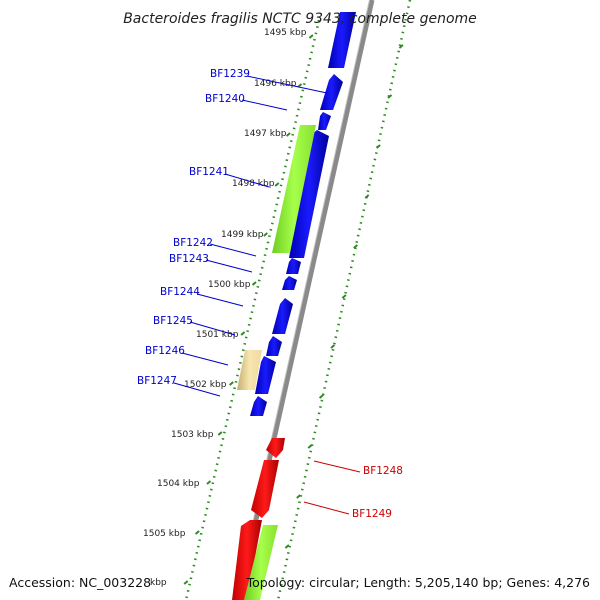  What do you see at coordinates (189, 259) in the screenshot?
I see `gene-label-bf1243: BF1243` at bounding box center [189, 259].